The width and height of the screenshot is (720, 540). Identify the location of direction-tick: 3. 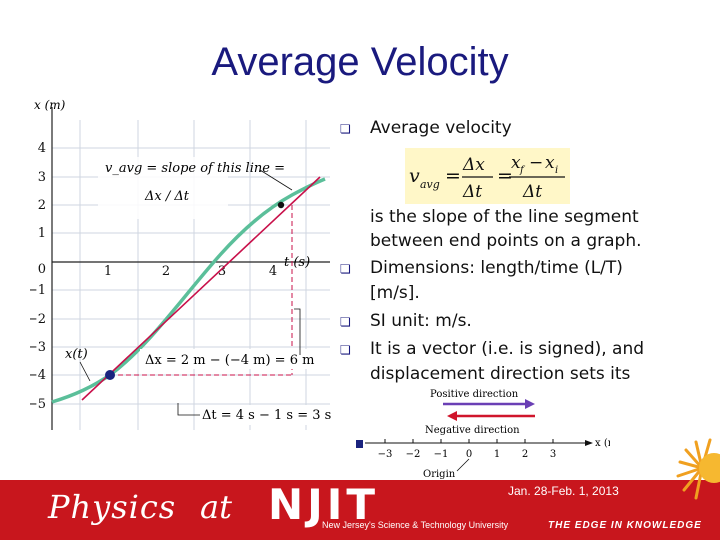
(553, 454).